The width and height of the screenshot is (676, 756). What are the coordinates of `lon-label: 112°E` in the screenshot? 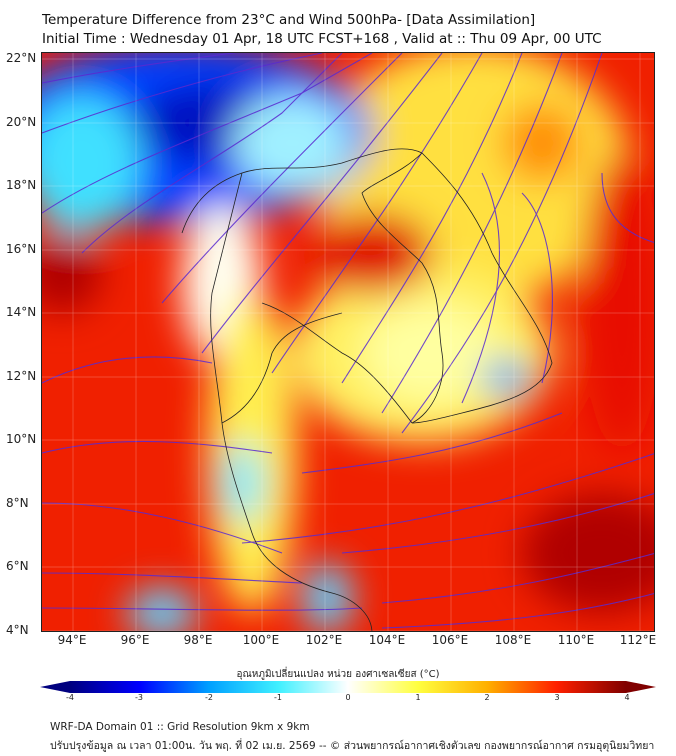 It's located at (638, 640).